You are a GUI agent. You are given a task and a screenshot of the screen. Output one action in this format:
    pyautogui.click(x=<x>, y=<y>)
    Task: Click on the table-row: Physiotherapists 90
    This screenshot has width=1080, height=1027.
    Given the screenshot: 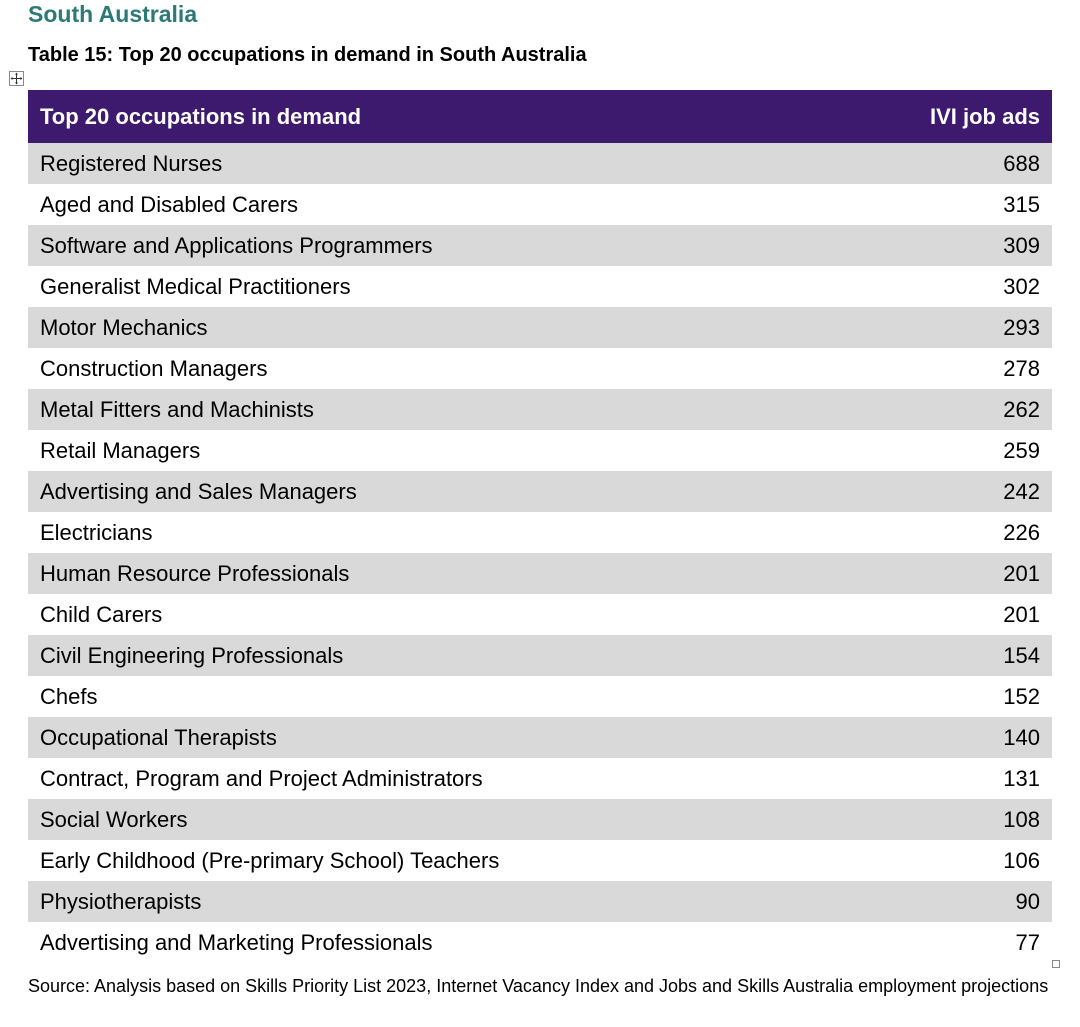 What is the action you would take?
    pyautogui.click(x=540, y=901)
    